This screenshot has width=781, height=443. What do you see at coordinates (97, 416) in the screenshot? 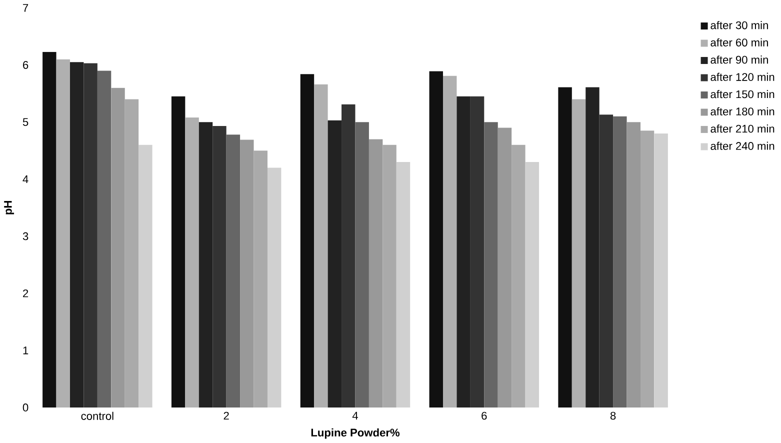
I see `x-tick-label: control` at bounding box center [97, 416].